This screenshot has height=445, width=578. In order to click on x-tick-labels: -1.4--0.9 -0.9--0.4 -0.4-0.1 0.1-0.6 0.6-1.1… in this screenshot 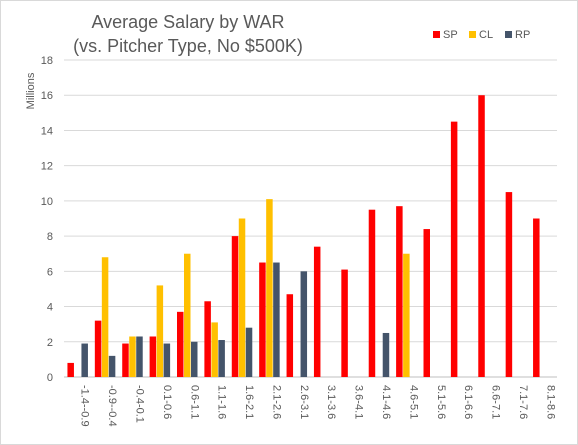, I will do `click(318, 406)`.